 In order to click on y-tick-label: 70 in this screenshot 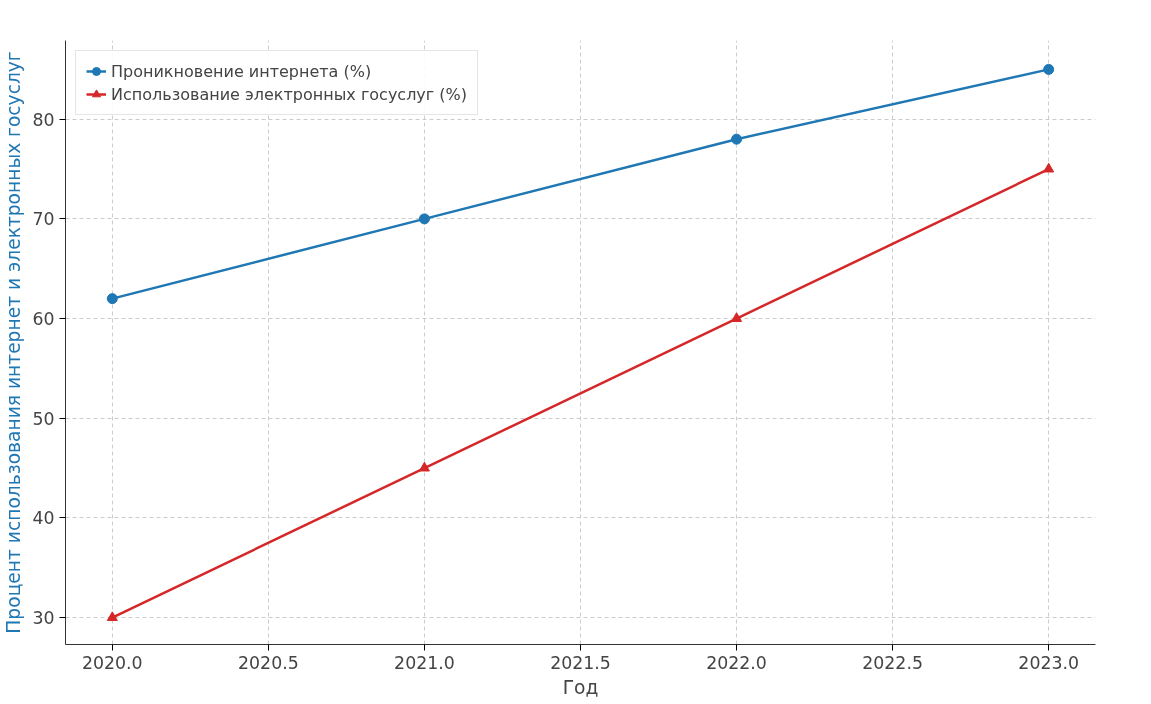, I will do `click(43, 219)`.